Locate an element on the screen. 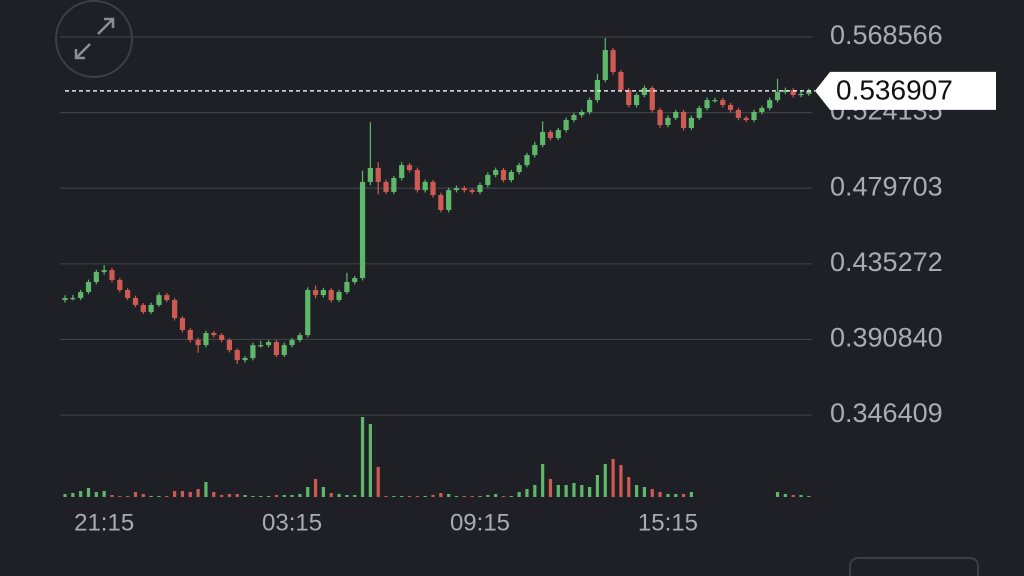 This screenshot has height=576, width=1024. overlay: 0.536907 is located at coordinates (530, 90).